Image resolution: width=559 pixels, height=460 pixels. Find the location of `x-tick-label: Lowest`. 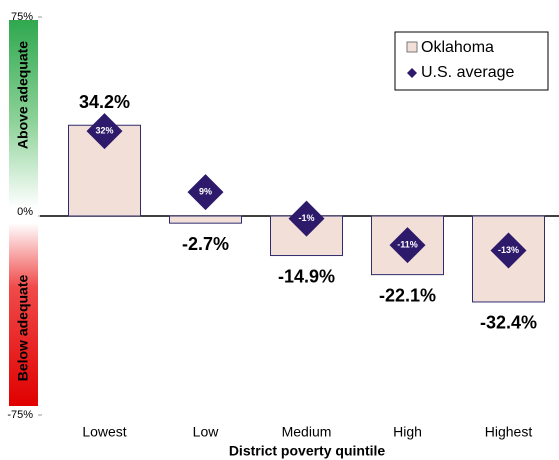

x-tick-label: Lowest is located at coordinates (104, 432).